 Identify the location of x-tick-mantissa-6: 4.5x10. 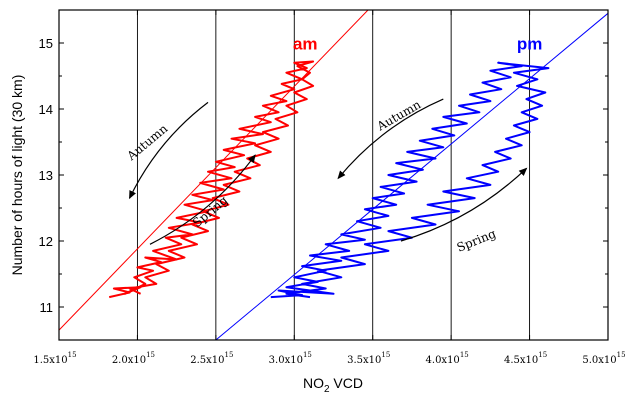
(521, 360).